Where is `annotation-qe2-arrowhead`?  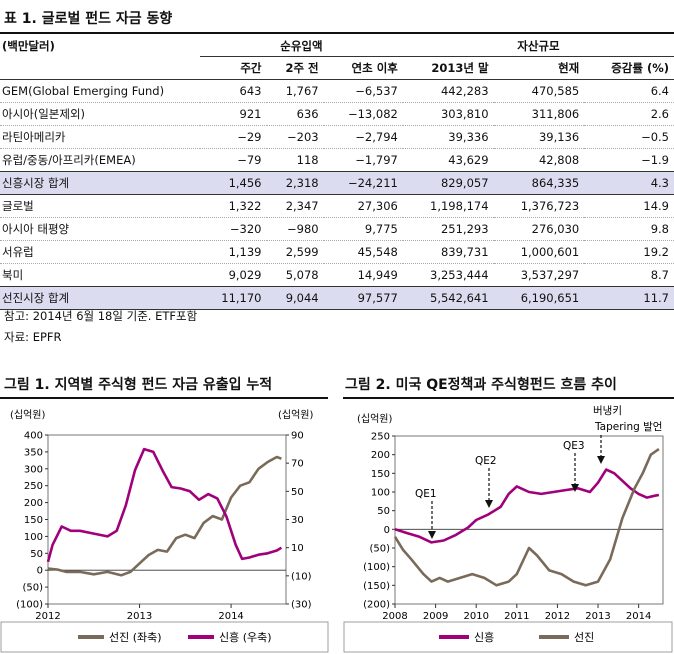 annotation-qe2-arrowhead is located at coordinates (489, 504).